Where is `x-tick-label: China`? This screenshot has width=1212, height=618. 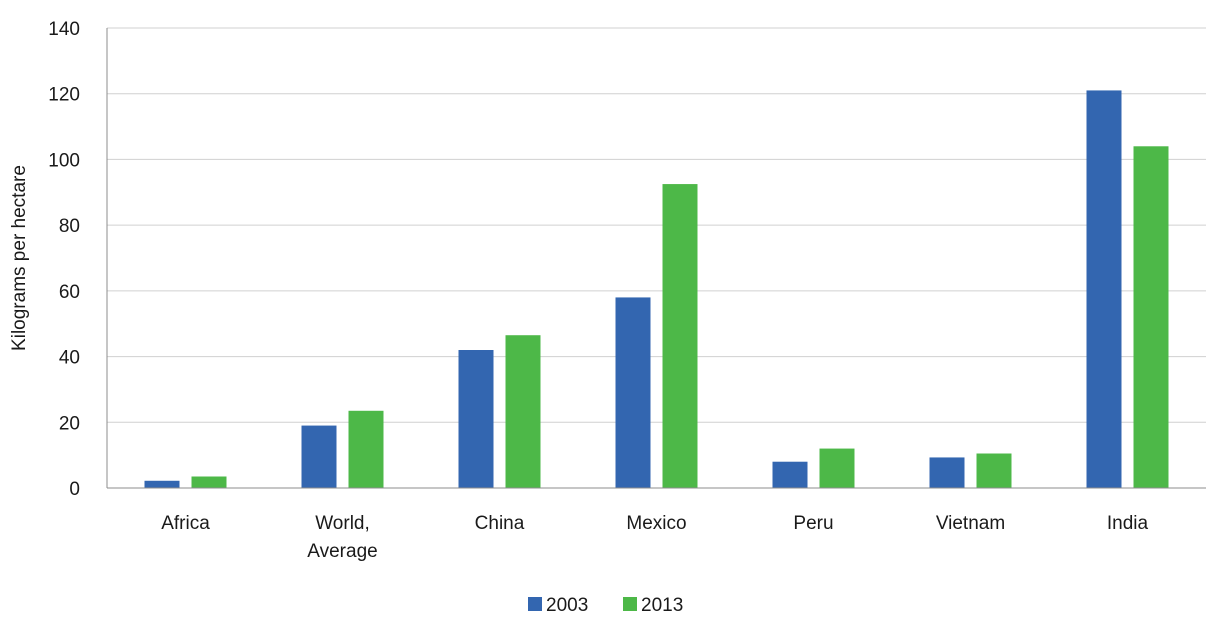
x-tick-label: China is located at coordinates (500, 523).